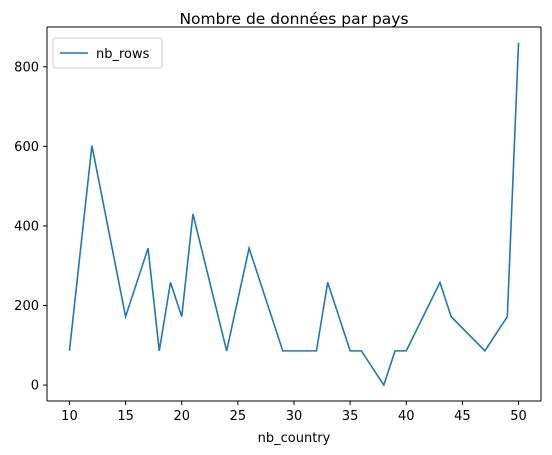  Describe the element at coordinates (350, 416) in the screenshot. I see `x-tick-label: 35` at that location.